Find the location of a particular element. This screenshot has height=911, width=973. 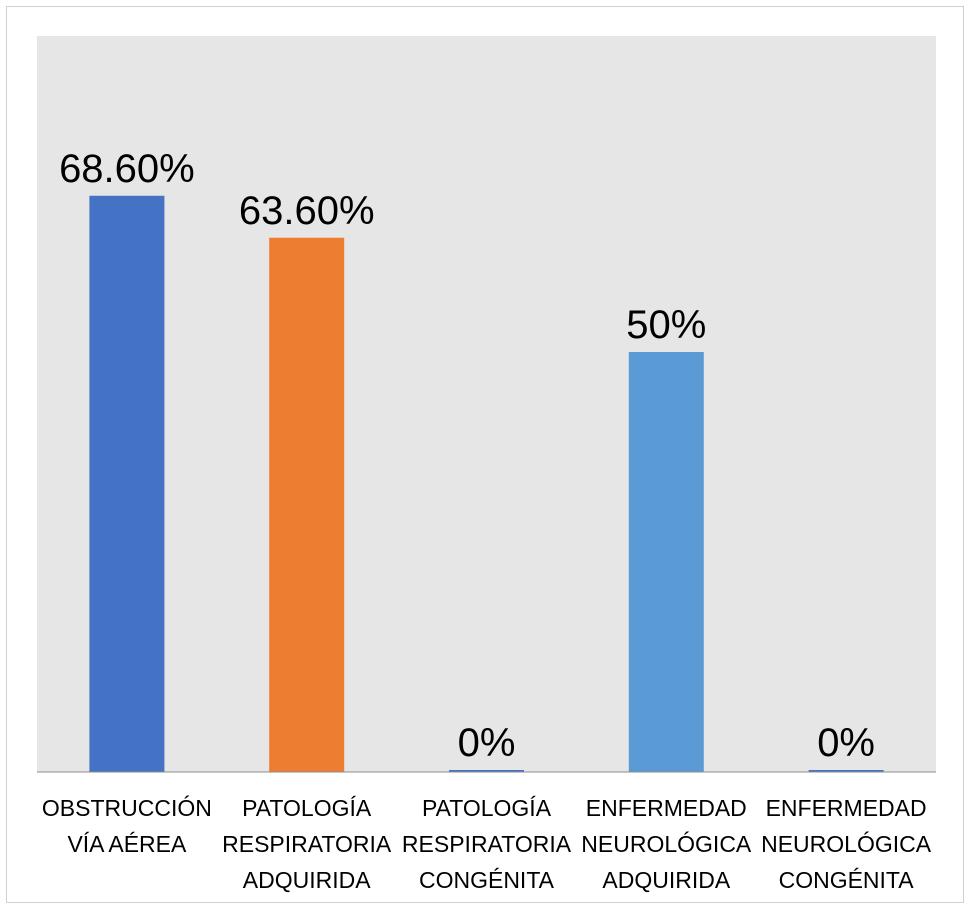

category-label-3: PATOLOGÍA RESPIRATORIA CONGÉNITA is located at coordinates (487, 844).